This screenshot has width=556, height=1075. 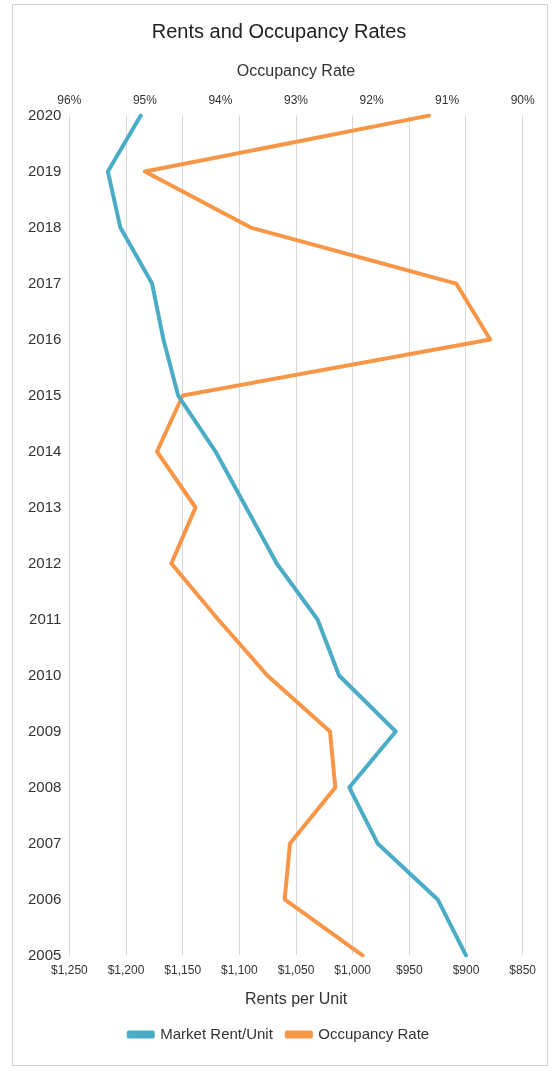 I want to click on x2-tick-label: 90%, so click(x=522, y=99).